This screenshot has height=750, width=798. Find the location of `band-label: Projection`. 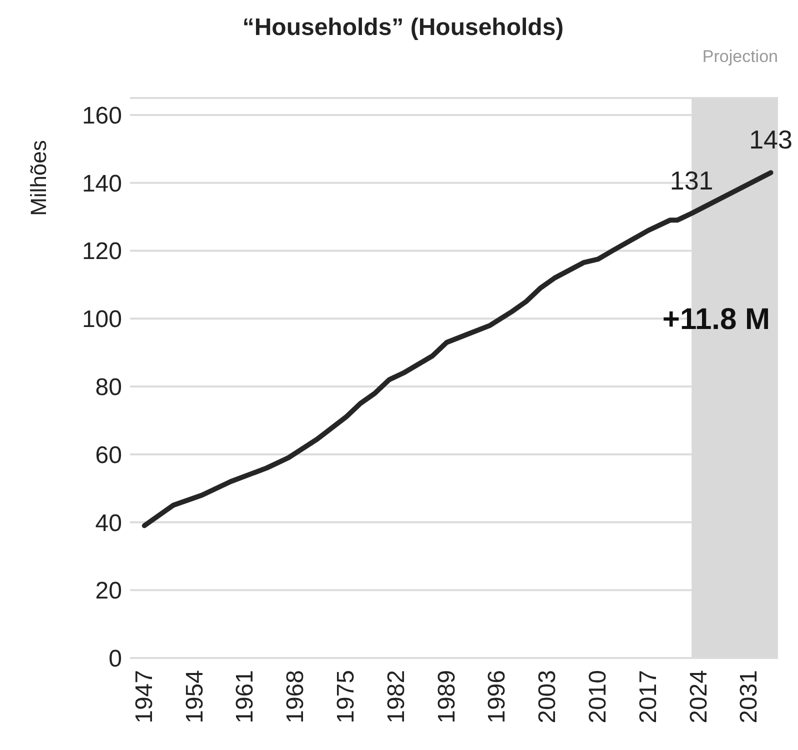

band-label: Projection is located at coordinates (740, 56).